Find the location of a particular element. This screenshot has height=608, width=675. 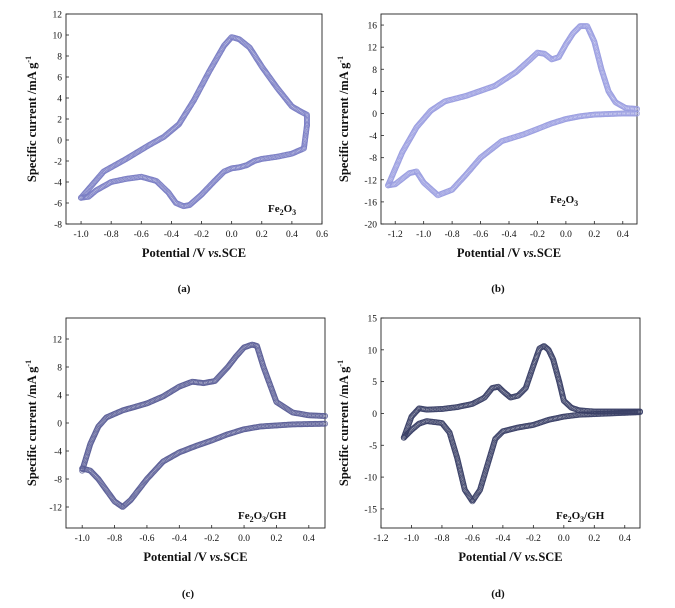

panel-caption: (d) is located at coordinates (498, 594).